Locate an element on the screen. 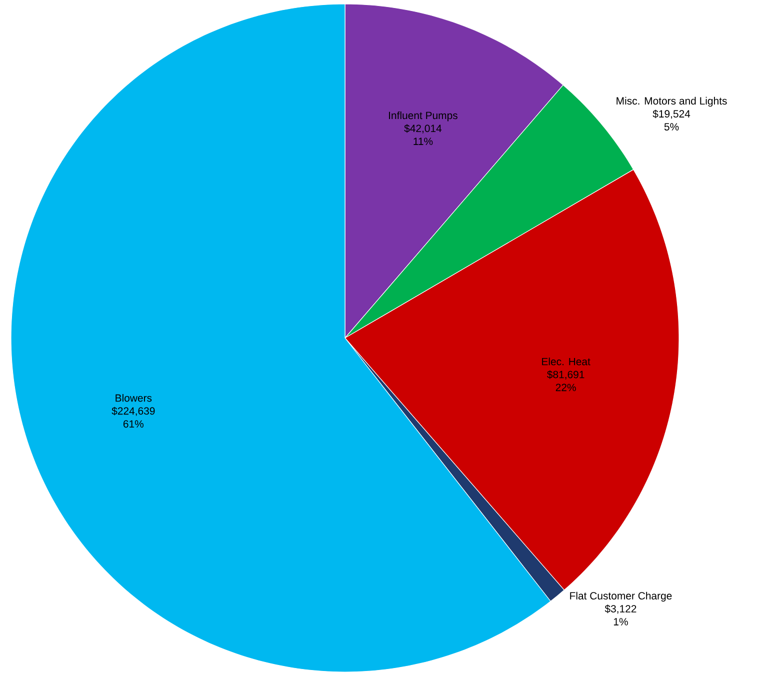 This screenshot has height=673, width=783. data-label: $42,014 is located at coordinates (423, 129).